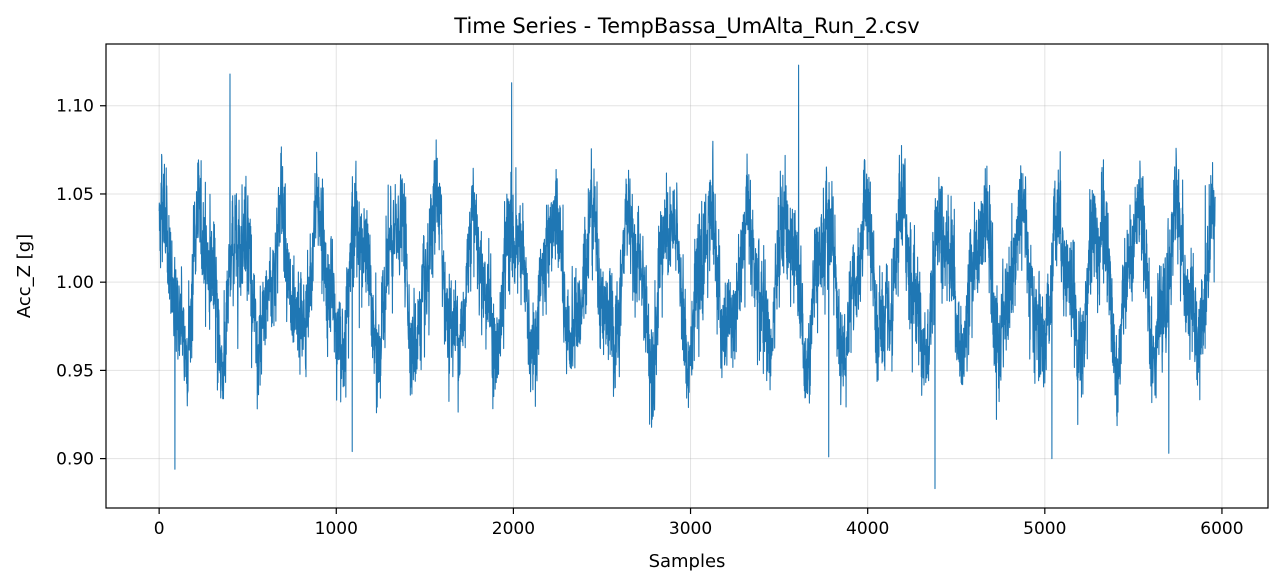 The width and height of the screenshot is (1282, 586). I want to click on x-tick-label: 6000, so click(1221, 529).